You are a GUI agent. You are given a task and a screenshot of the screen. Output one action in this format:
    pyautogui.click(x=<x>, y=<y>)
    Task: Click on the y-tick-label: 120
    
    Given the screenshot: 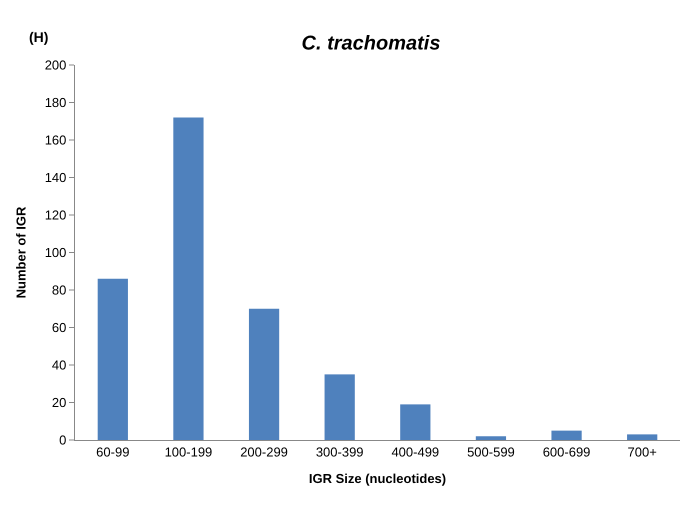 What is the action you would take?
    pyautogui.click(x=55, y=215)
    